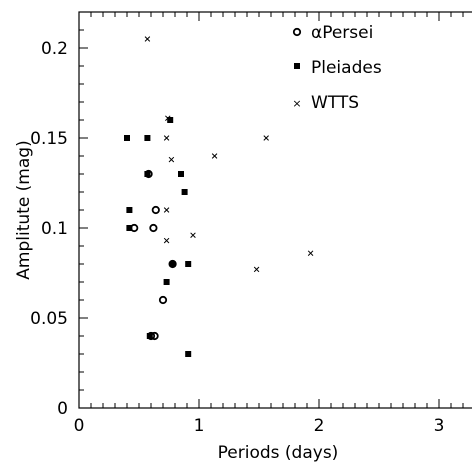 This screenshot has width=472, height=470. What do you see at coordinates (296, 103) in the screenshot?
I see `legend-marker-cross: ×` at bounding box center [296, 103].